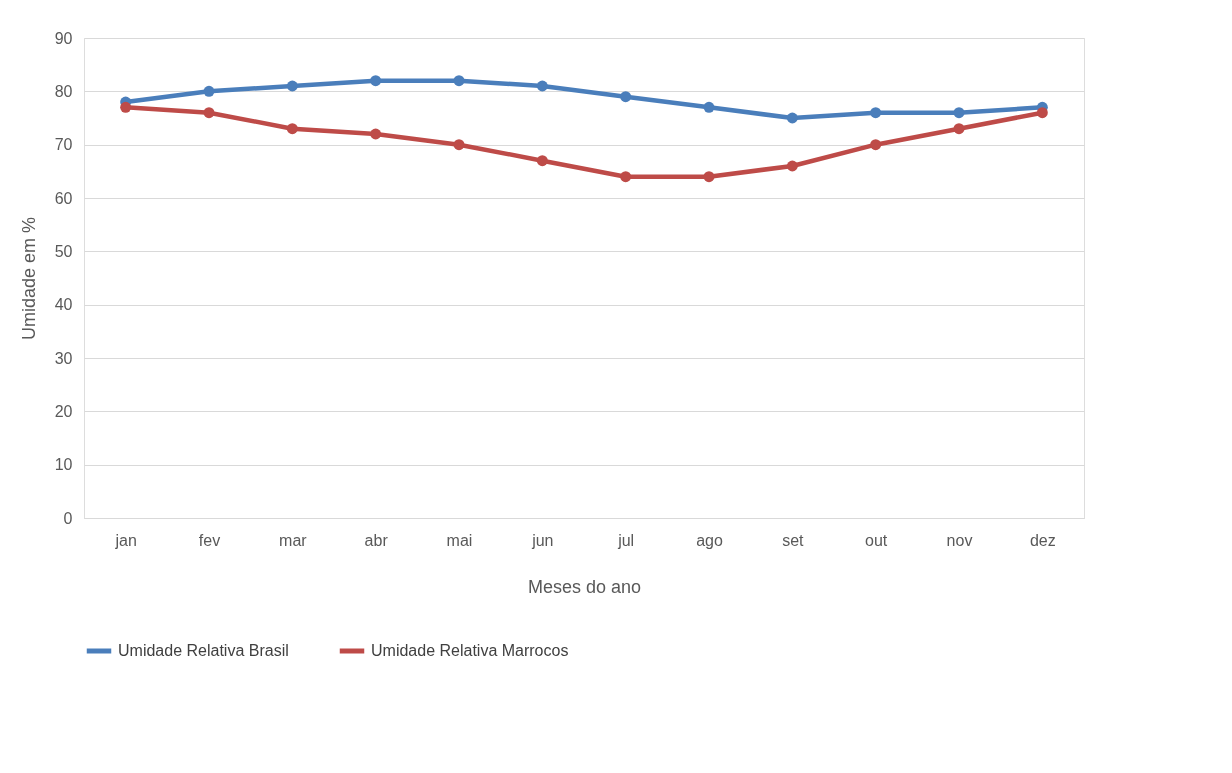 The width and height of the screenshot is (1232, 773). What do you see at coordinates (542, 540) in the screenshot?
I see `x-tick-label: jun` at bounding box center [542, 540].